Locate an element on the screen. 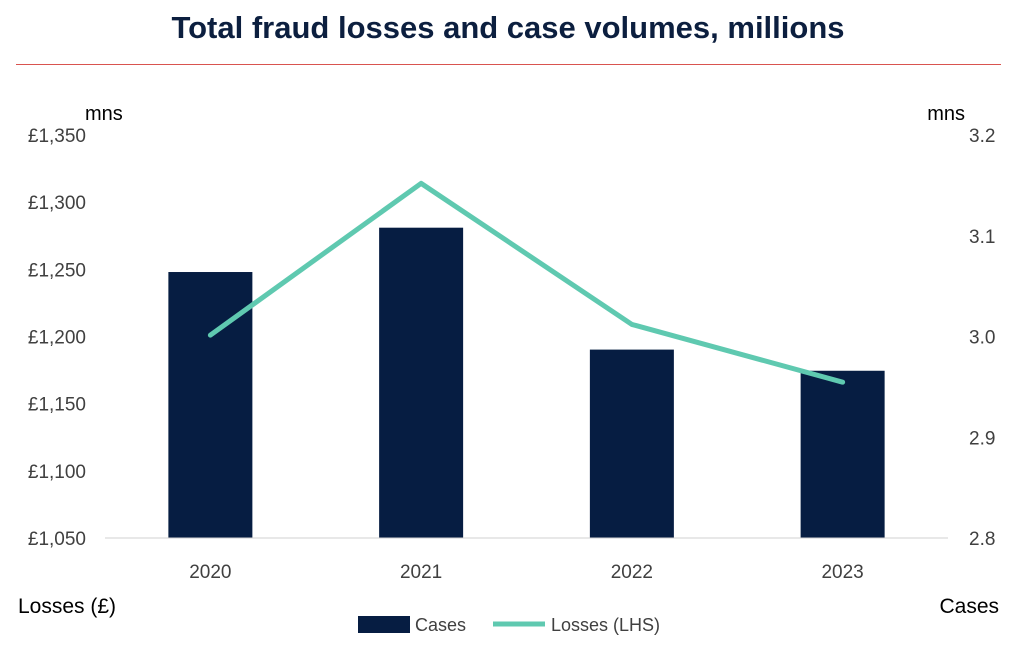 The width and height of the screenshot is (1016, 648). legend-label-losses: Losses (LHS) is located at coordinates (605, 625).